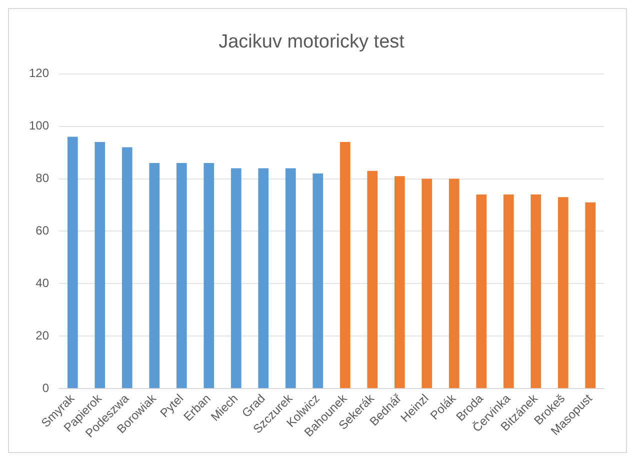 The width and height of the screenshot is (633, 459). Describe the element at coordinates (39, 125) in the screenshot. I see `y-tick-label: 100` at that location.